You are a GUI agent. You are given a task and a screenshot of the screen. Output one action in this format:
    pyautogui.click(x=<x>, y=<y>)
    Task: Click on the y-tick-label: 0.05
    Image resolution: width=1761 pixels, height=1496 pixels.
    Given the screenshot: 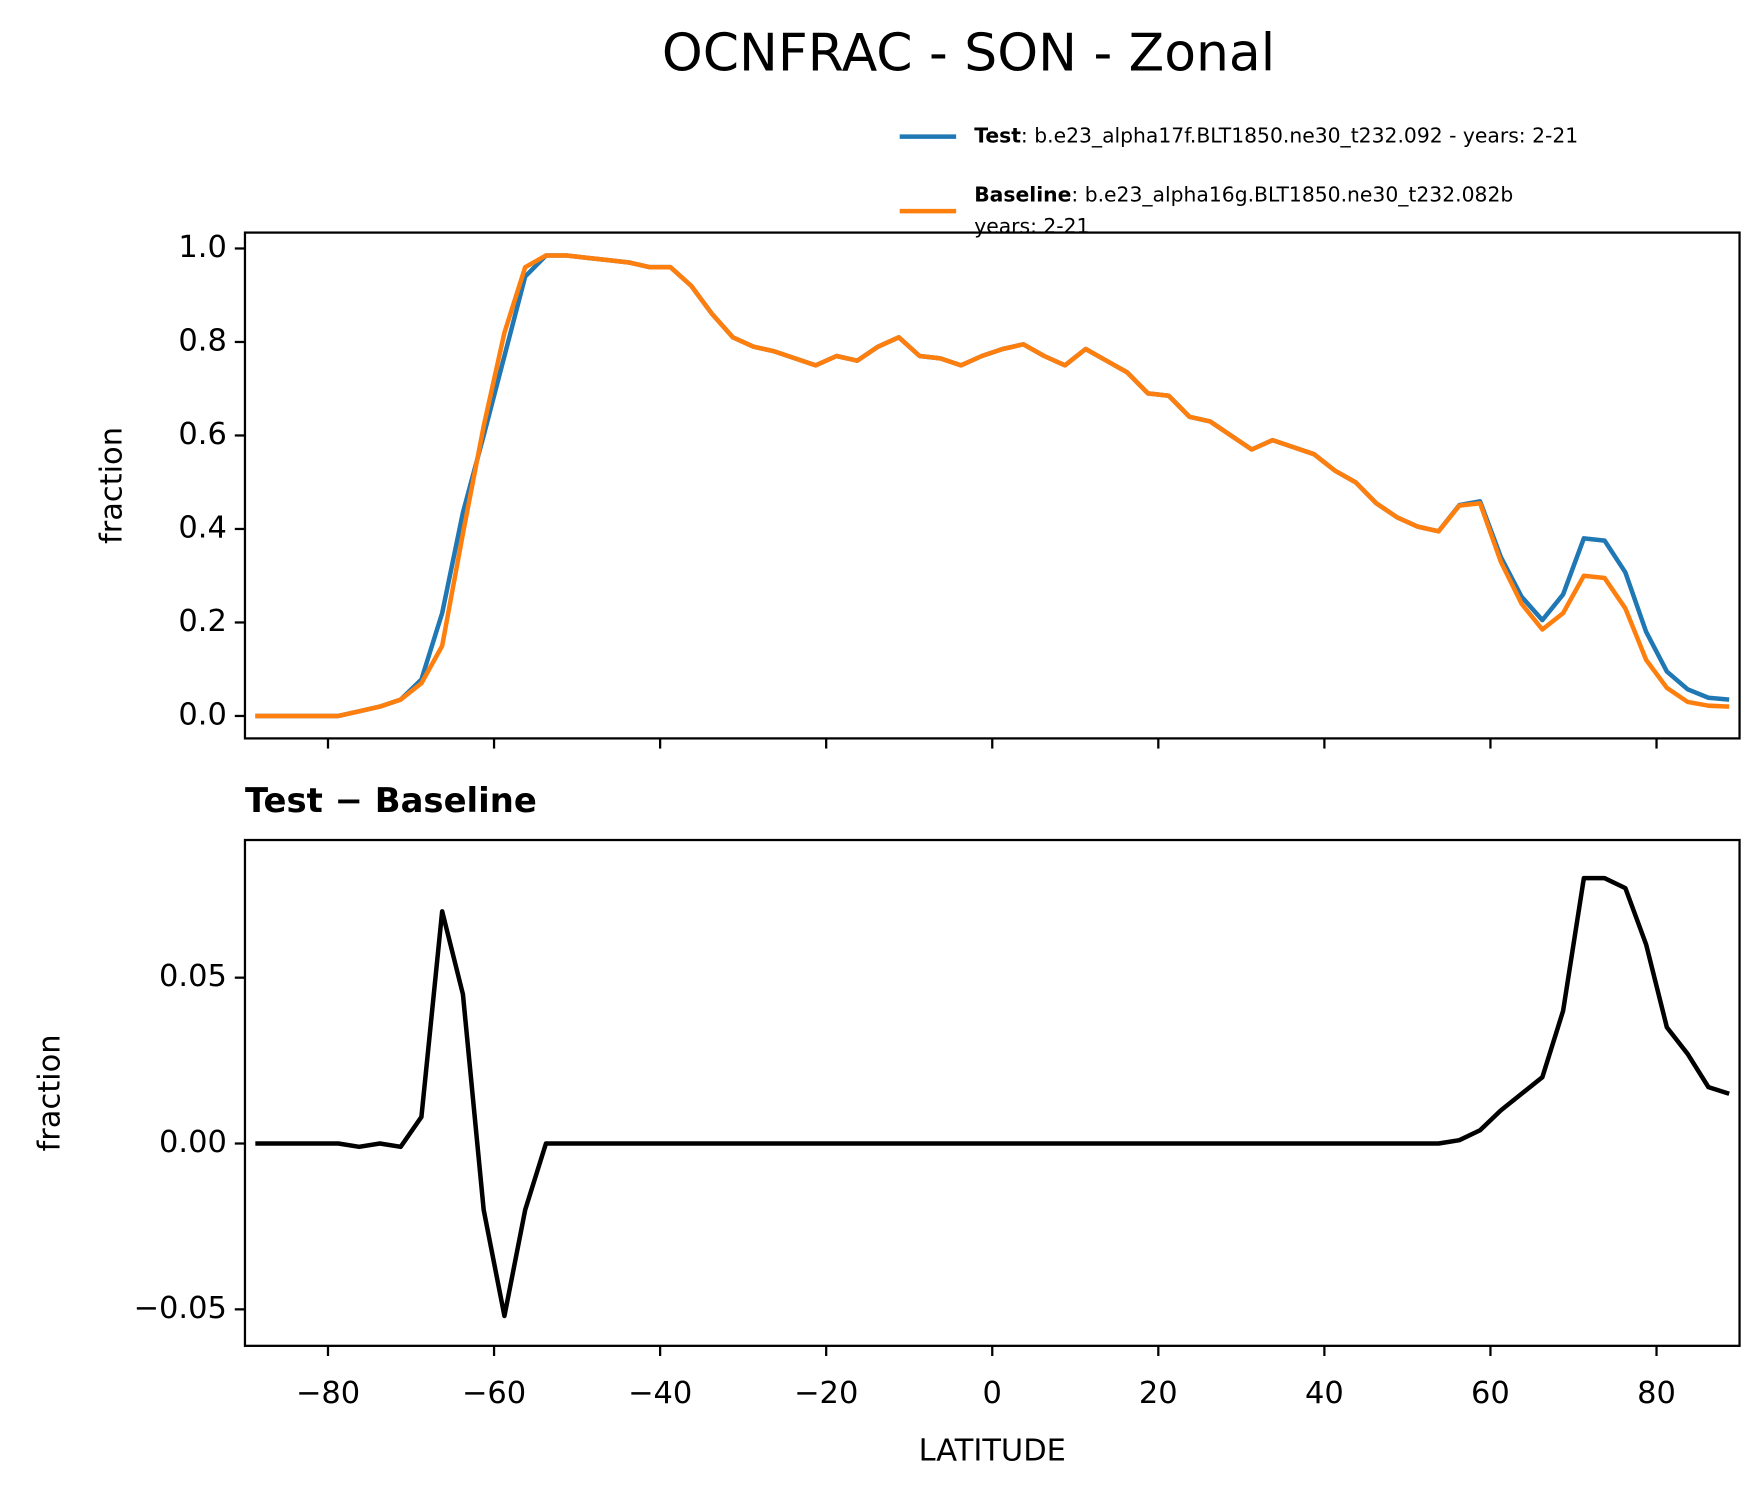 What is the action you would take?
    pyautogui.click(x=193, y=976)
    